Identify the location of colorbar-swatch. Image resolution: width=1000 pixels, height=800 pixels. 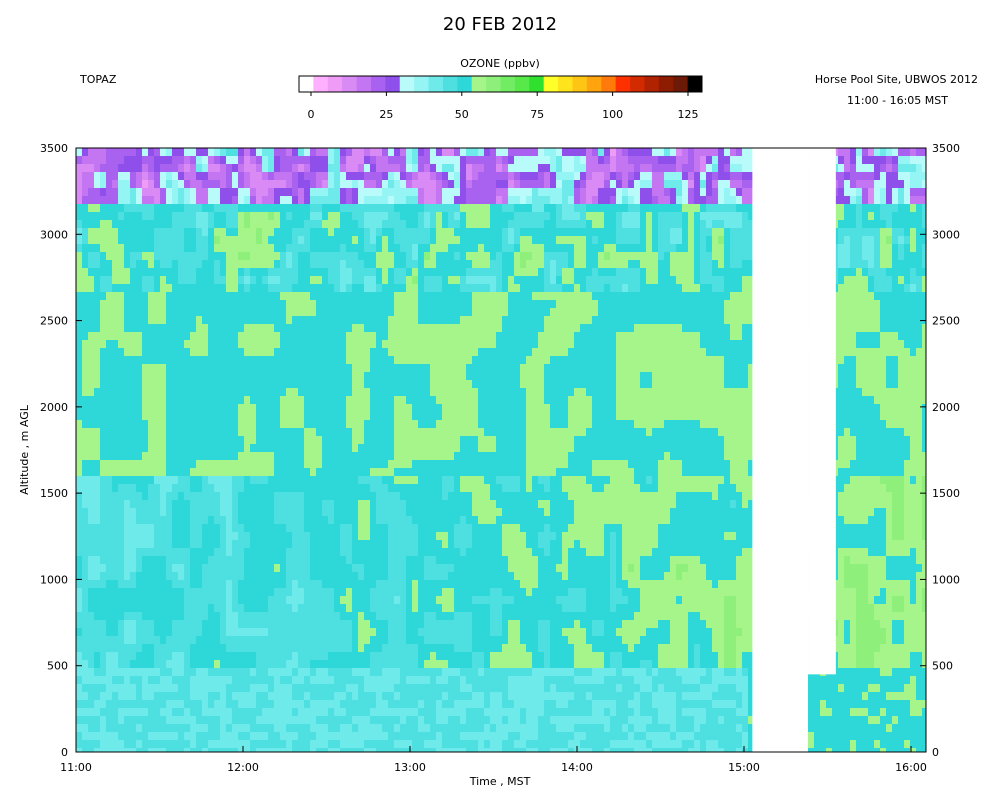
(421, 84).